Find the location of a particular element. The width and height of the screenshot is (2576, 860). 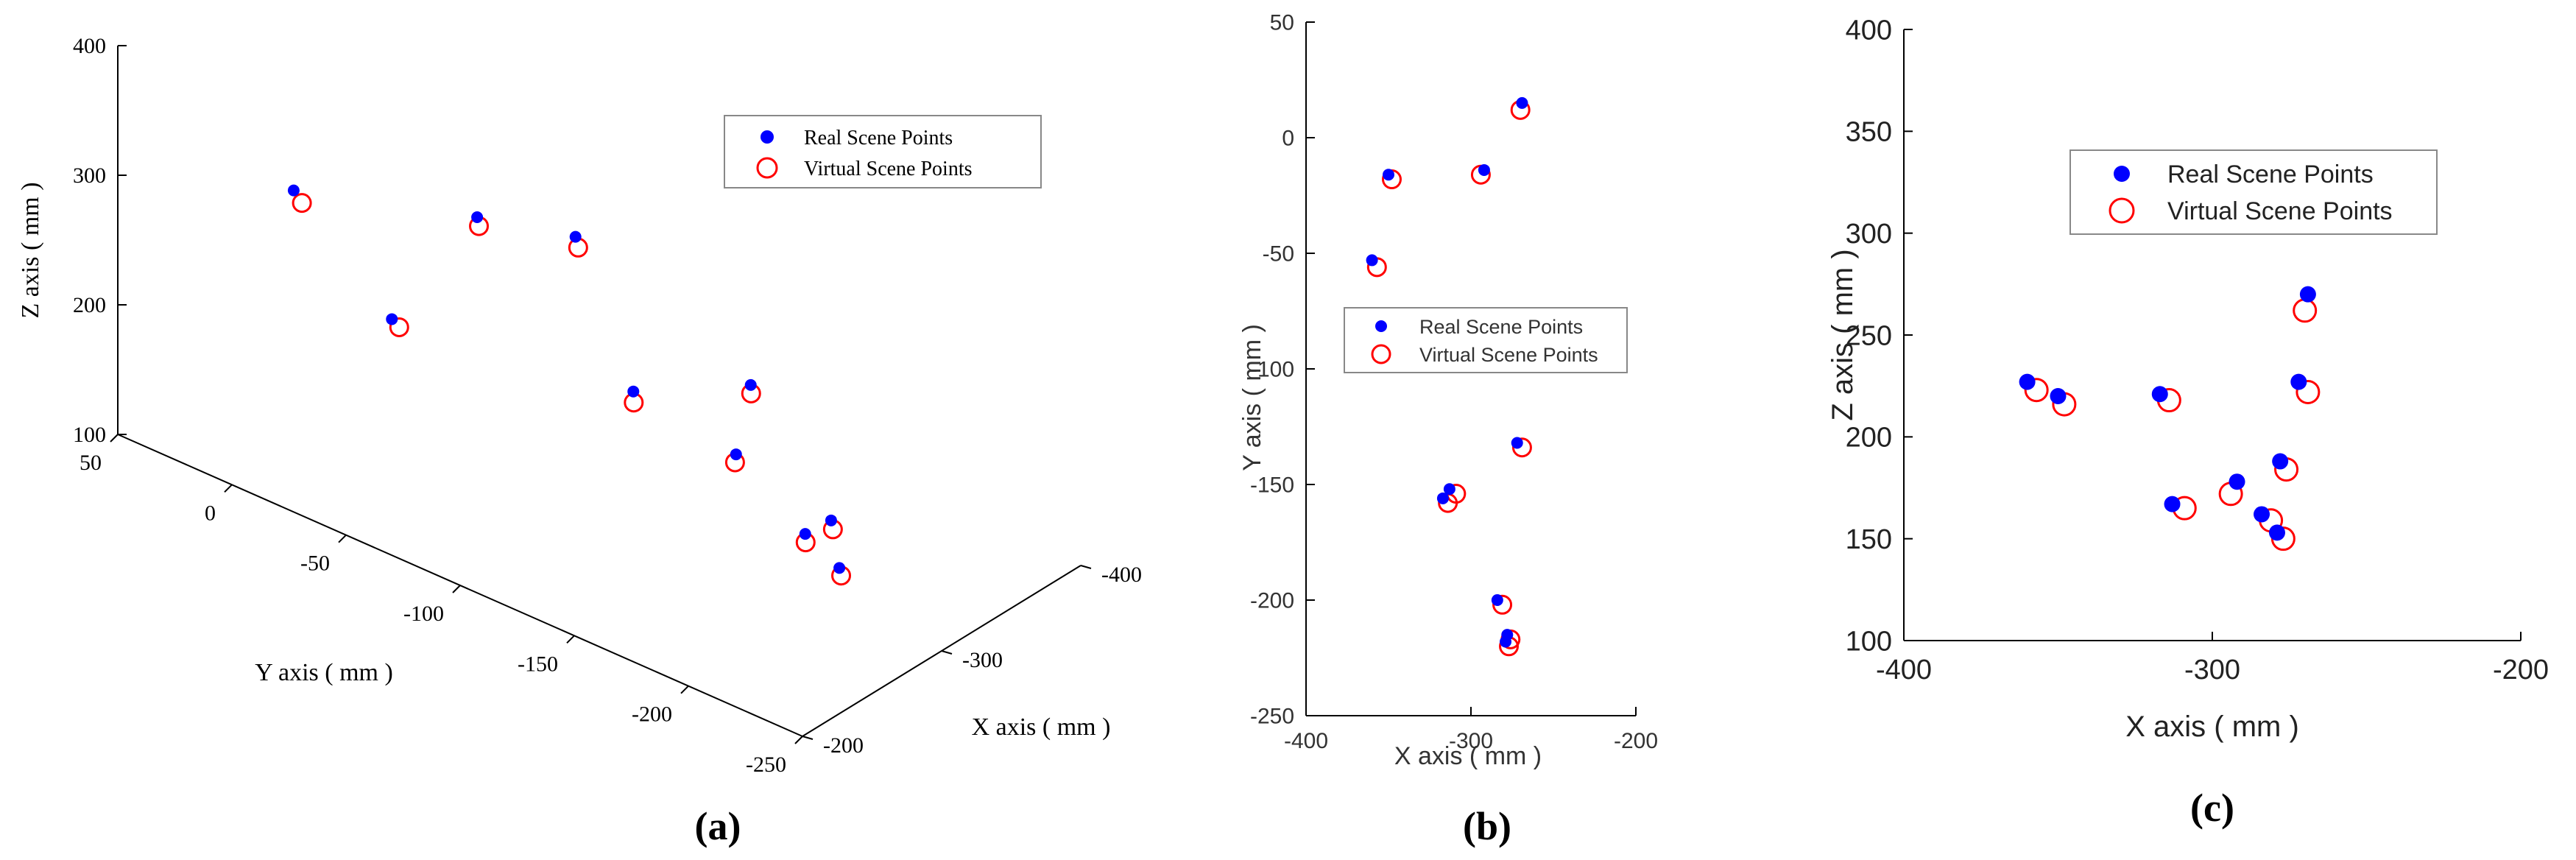

panel-a-y-tick-label: -100 is located at coordinates (423, 614).